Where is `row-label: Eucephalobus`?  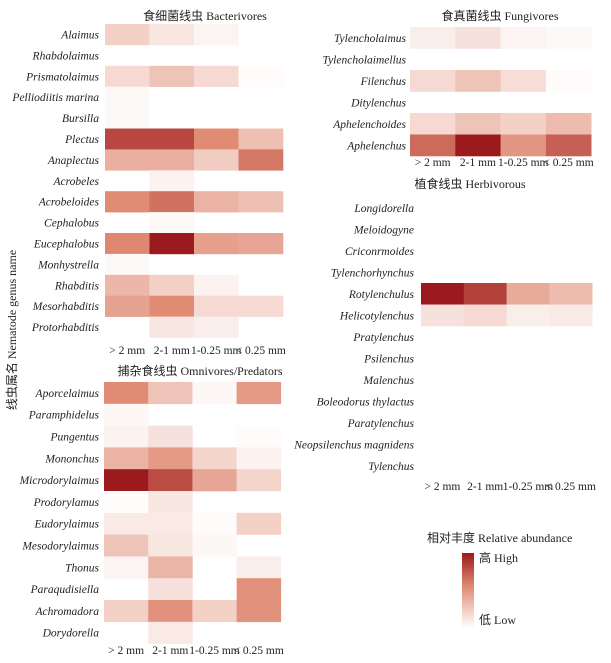 row-label: Eucephalobus is located at coordinates (66, 244).